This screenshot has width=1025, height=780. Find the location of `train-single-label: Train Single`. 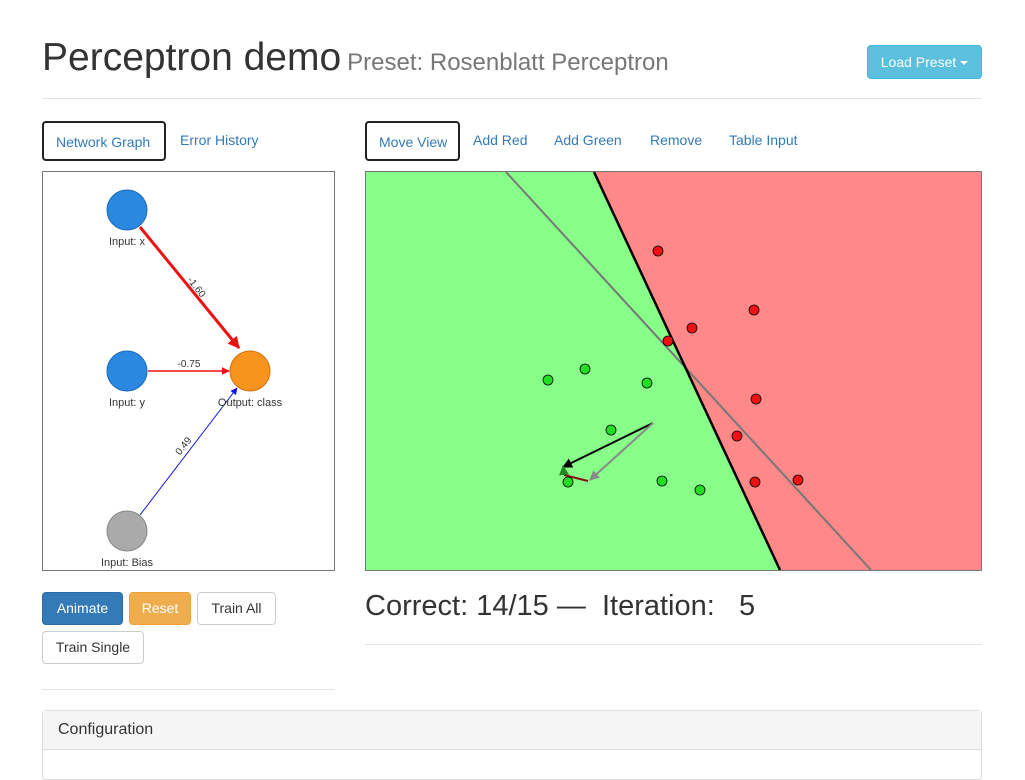

train-single-label: Train Single is located at coordinates (93, 647).